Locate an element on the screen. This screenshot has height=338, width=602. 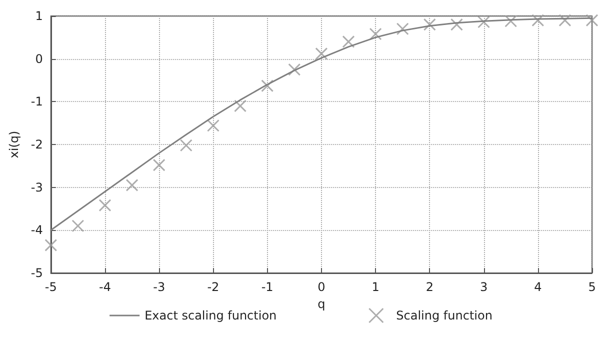
y-tick-label: -2 is located at coordinates (36, 145).